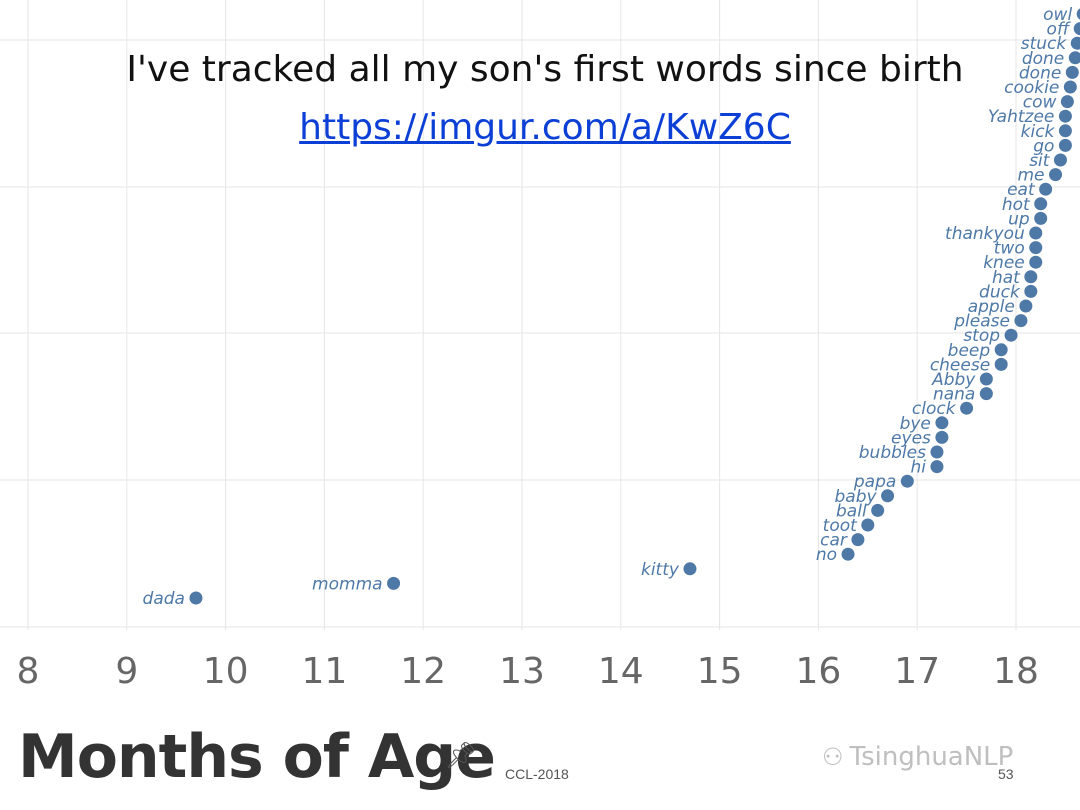 Image resolution: width=1080 pixels, height=810 pixels. What do you see at coordinates (423, 671) in the screenshot?
I see `x-tick-label-4: 12` at bounding box center [423, 671].